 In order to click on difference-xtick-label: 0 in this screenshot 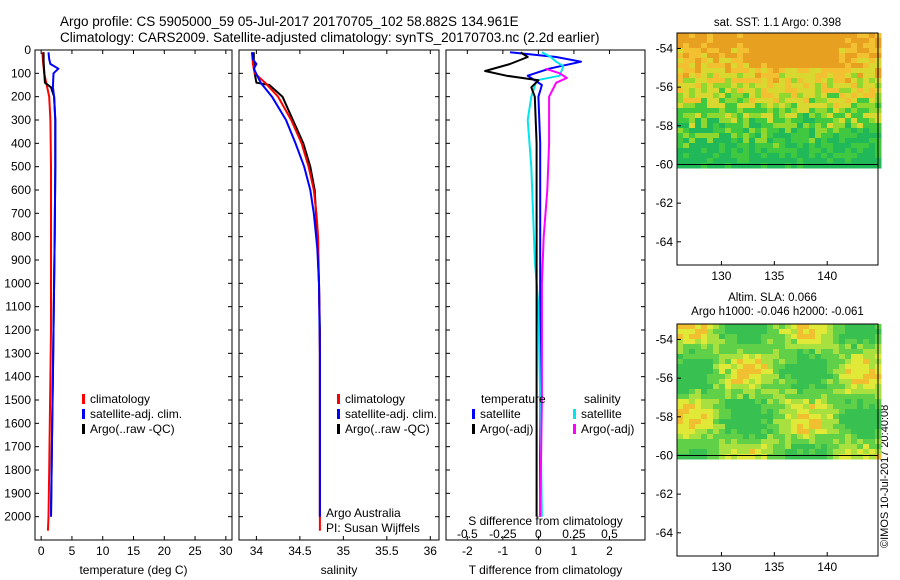, I will do `click(538, 551)`.